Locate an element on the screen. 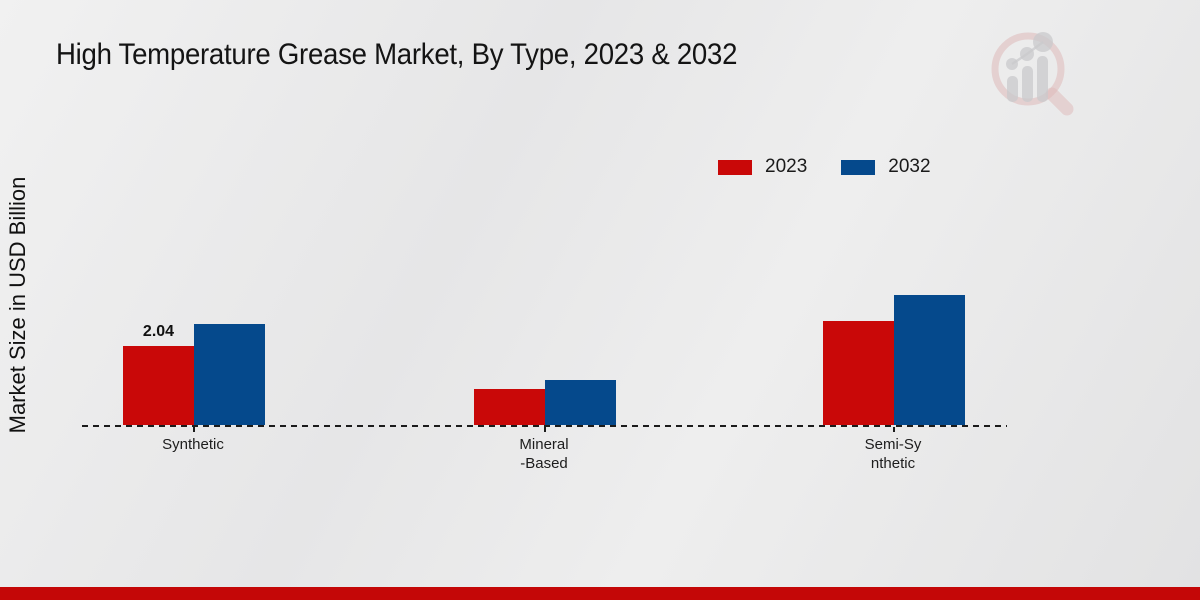 This screenshot has height=600, width=1200. x-axis-baseline is located at coordinates (544, 426).